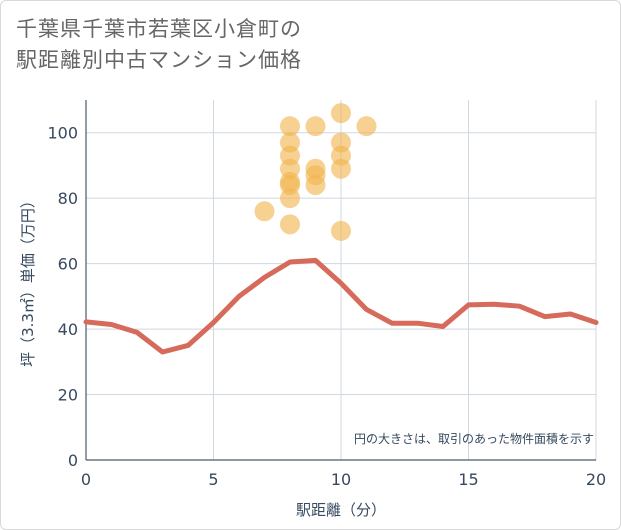  I want to click on y-tick-label: 80, so click(68, 198).